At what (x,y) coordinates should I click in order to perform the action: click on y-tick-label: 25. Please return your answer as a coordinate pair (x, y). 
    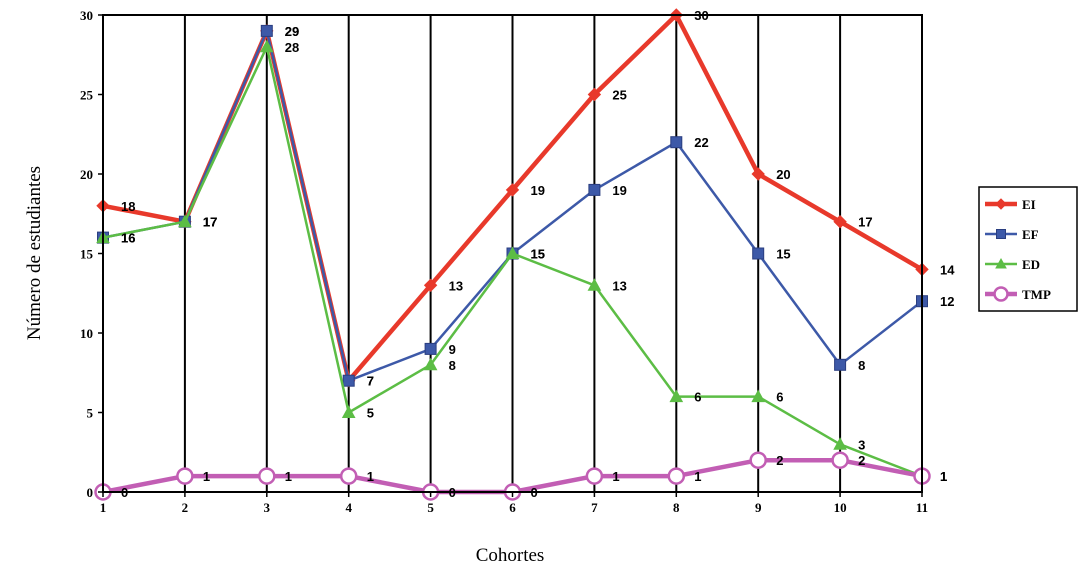
    Looking at the image, I should click on (87, 95).